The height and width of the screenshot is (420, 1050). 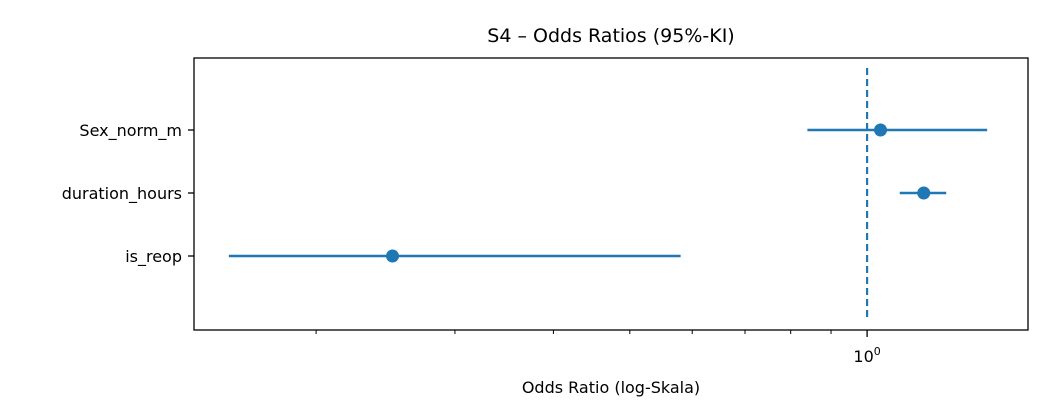 What do you see at coordinates (866, 355) in the screenshot?
I see `x-tick-label: 100` at bounding box center [866, 355].